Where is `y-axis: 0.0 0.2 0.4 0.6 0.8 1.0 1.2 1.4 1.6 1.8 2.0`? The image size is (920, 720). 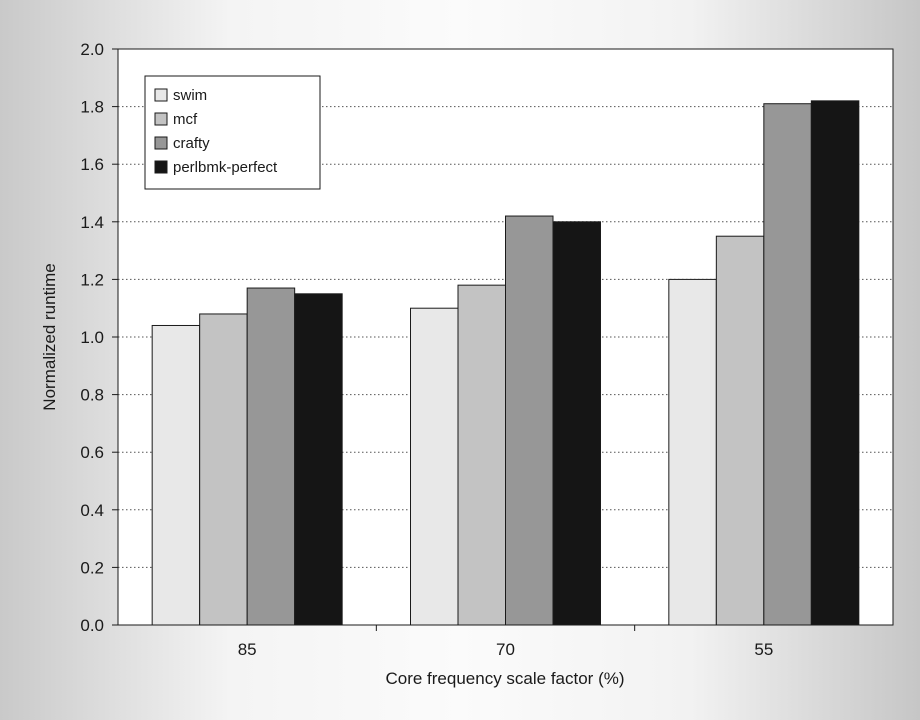 y-axis: 0.0 0.2 0.4 0.6 0.8 1.0 1.2 1.4 1.6 1.8 2.0 is located at coordinates (99, 337).